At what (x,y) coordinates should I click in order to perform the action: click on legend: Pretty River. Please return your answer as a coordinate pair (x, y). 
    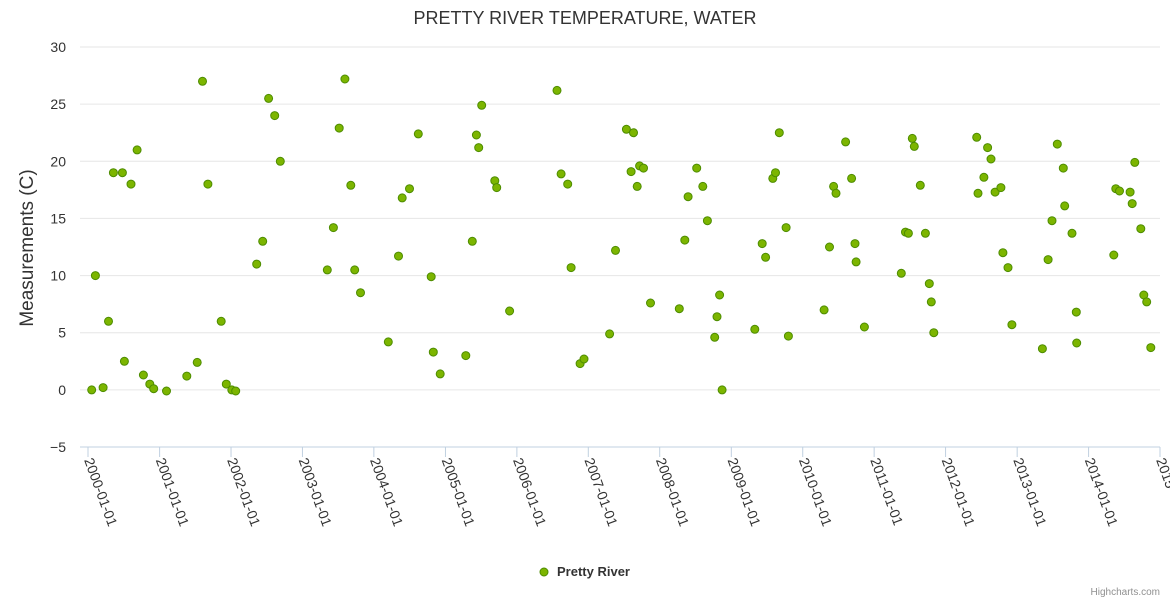
    Looking at the image, I should click on (584, 571).